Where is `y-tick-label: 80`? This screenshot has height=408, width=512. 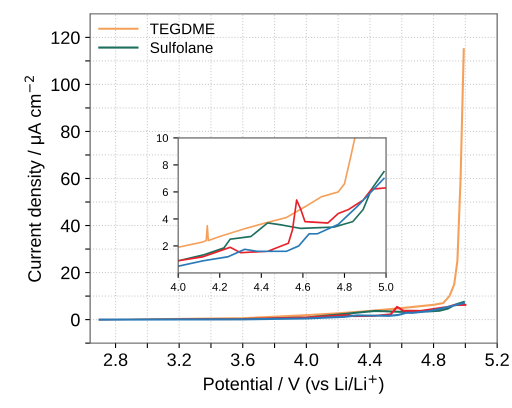 y-tick-label: 80 is located at coordinates (70, 131).